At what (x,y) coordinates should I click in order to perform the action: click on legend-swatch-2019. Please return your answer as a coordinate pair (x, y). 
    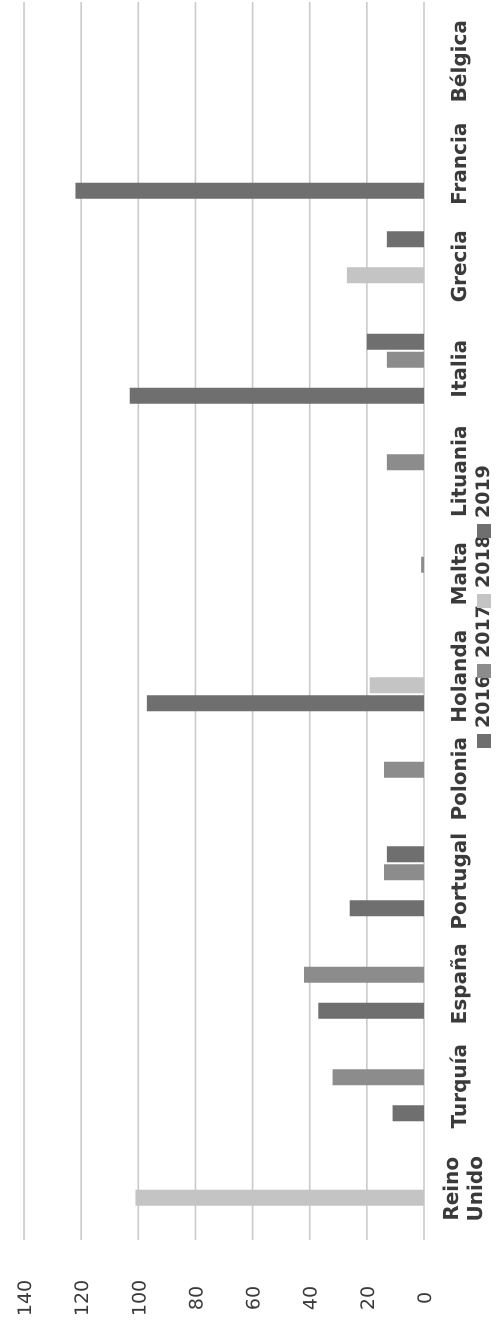
    Looking at the image, I should click on (484, 531).